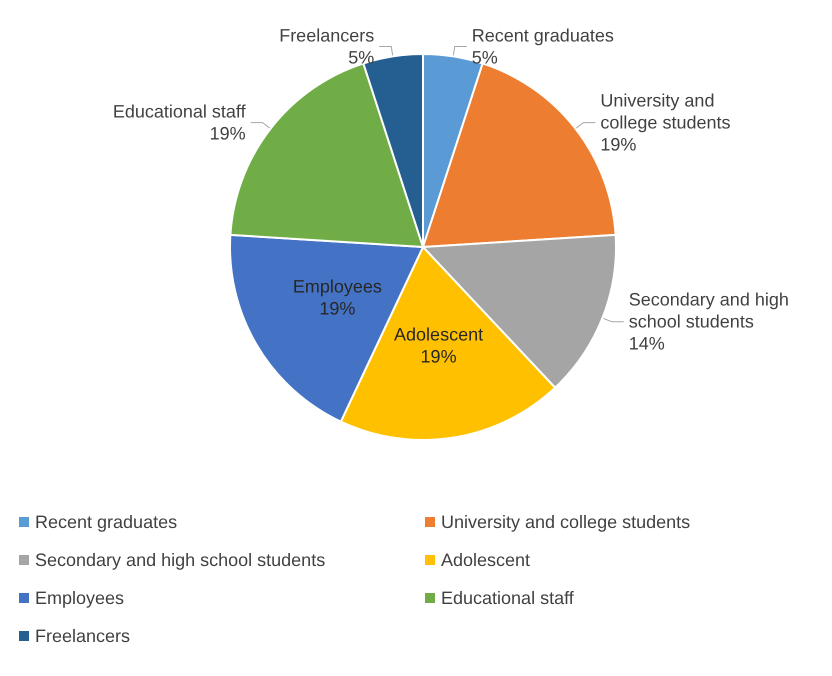  I want to click on legend-label: Educational staff, so click(508, 598).